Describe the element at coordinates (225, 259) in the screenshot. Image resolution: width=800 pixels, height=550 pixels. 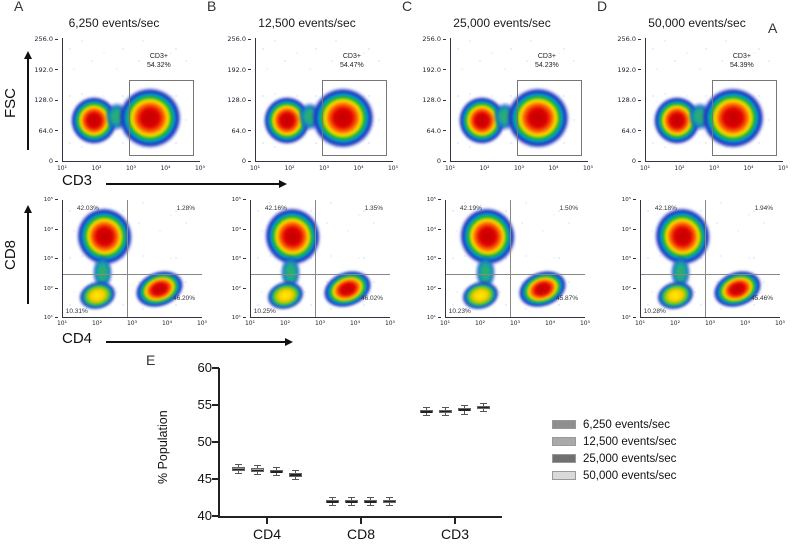
I see `cd8-tick-labels: 10⁵ 10⁴ 10³ 10² 10¹` at that location.